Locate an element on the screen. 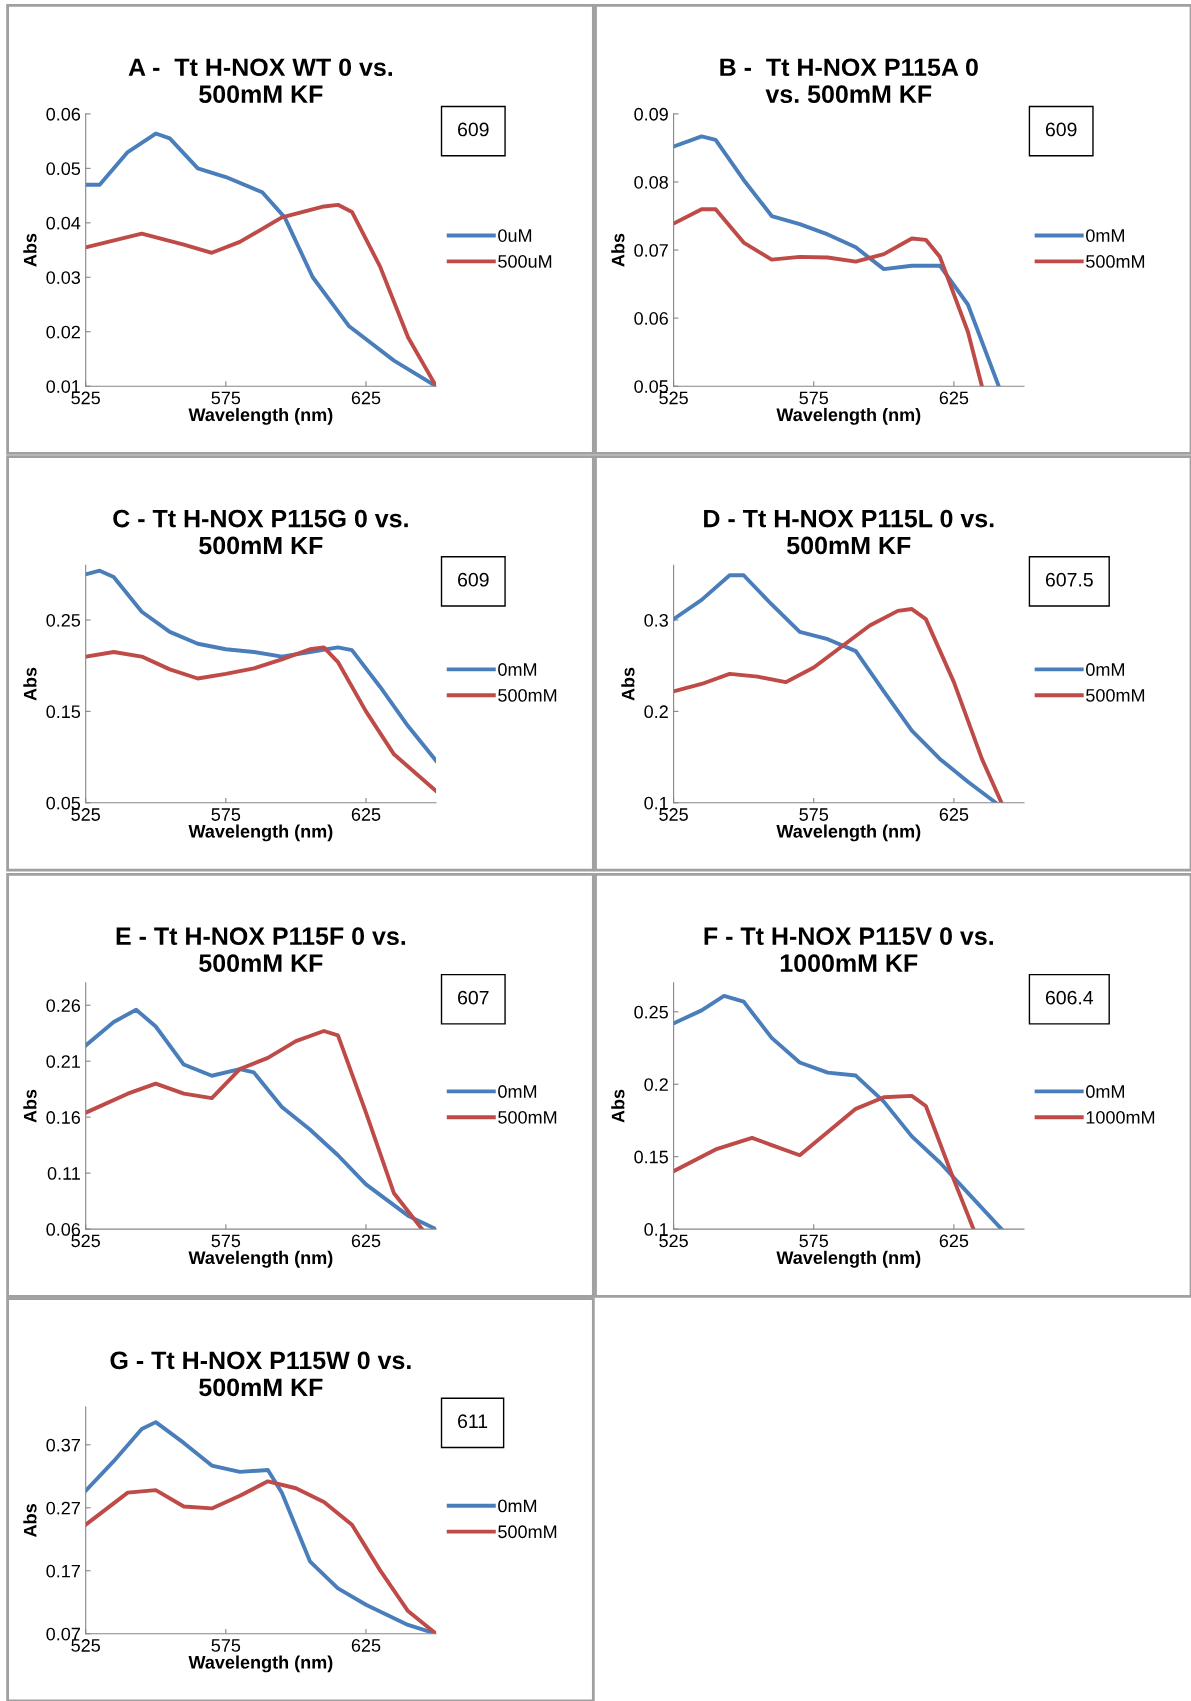  y-tick-label: 0.08 is located at coordinates (651, 182).